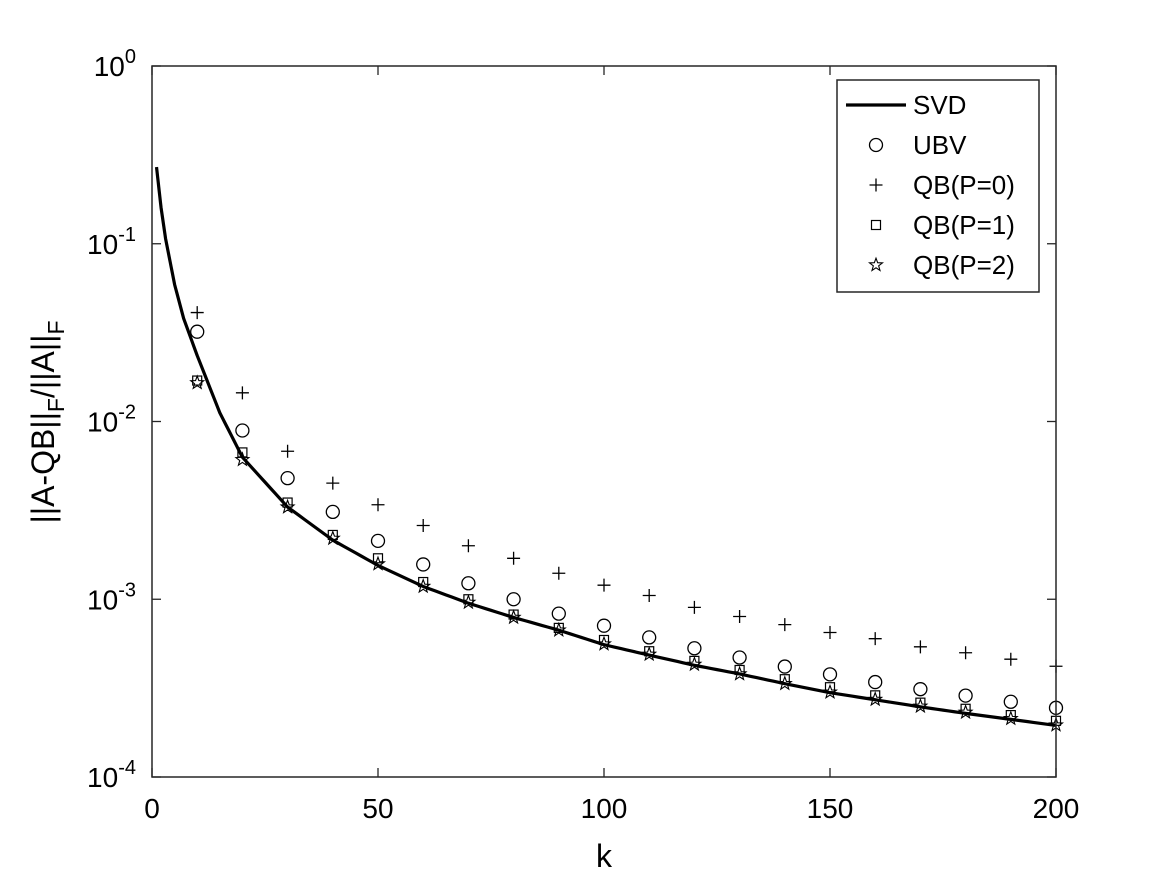  Describe the element at coordinates (127, 768) in the screenshot. I see `y-tick-label-exponent: -4` at that location.